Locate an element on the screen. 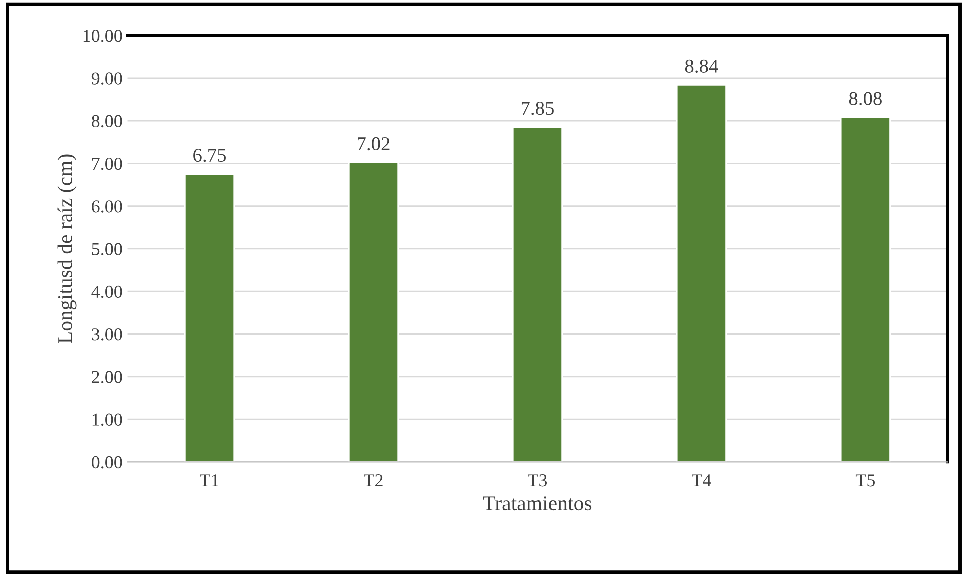  data-label: 7.85 is located at coordinates (538, 109).